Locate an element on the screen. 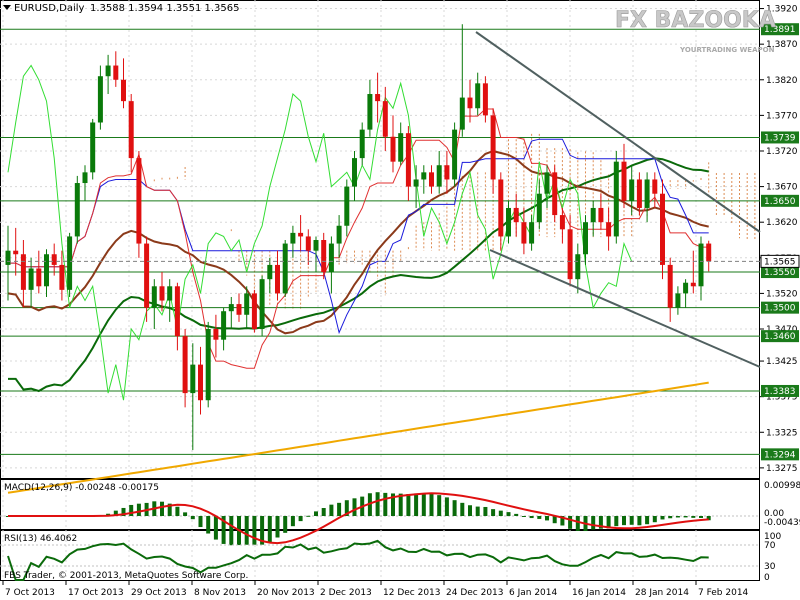  rsi-label: RSI(13) 46.4062 is located at coordinates (40, 539).